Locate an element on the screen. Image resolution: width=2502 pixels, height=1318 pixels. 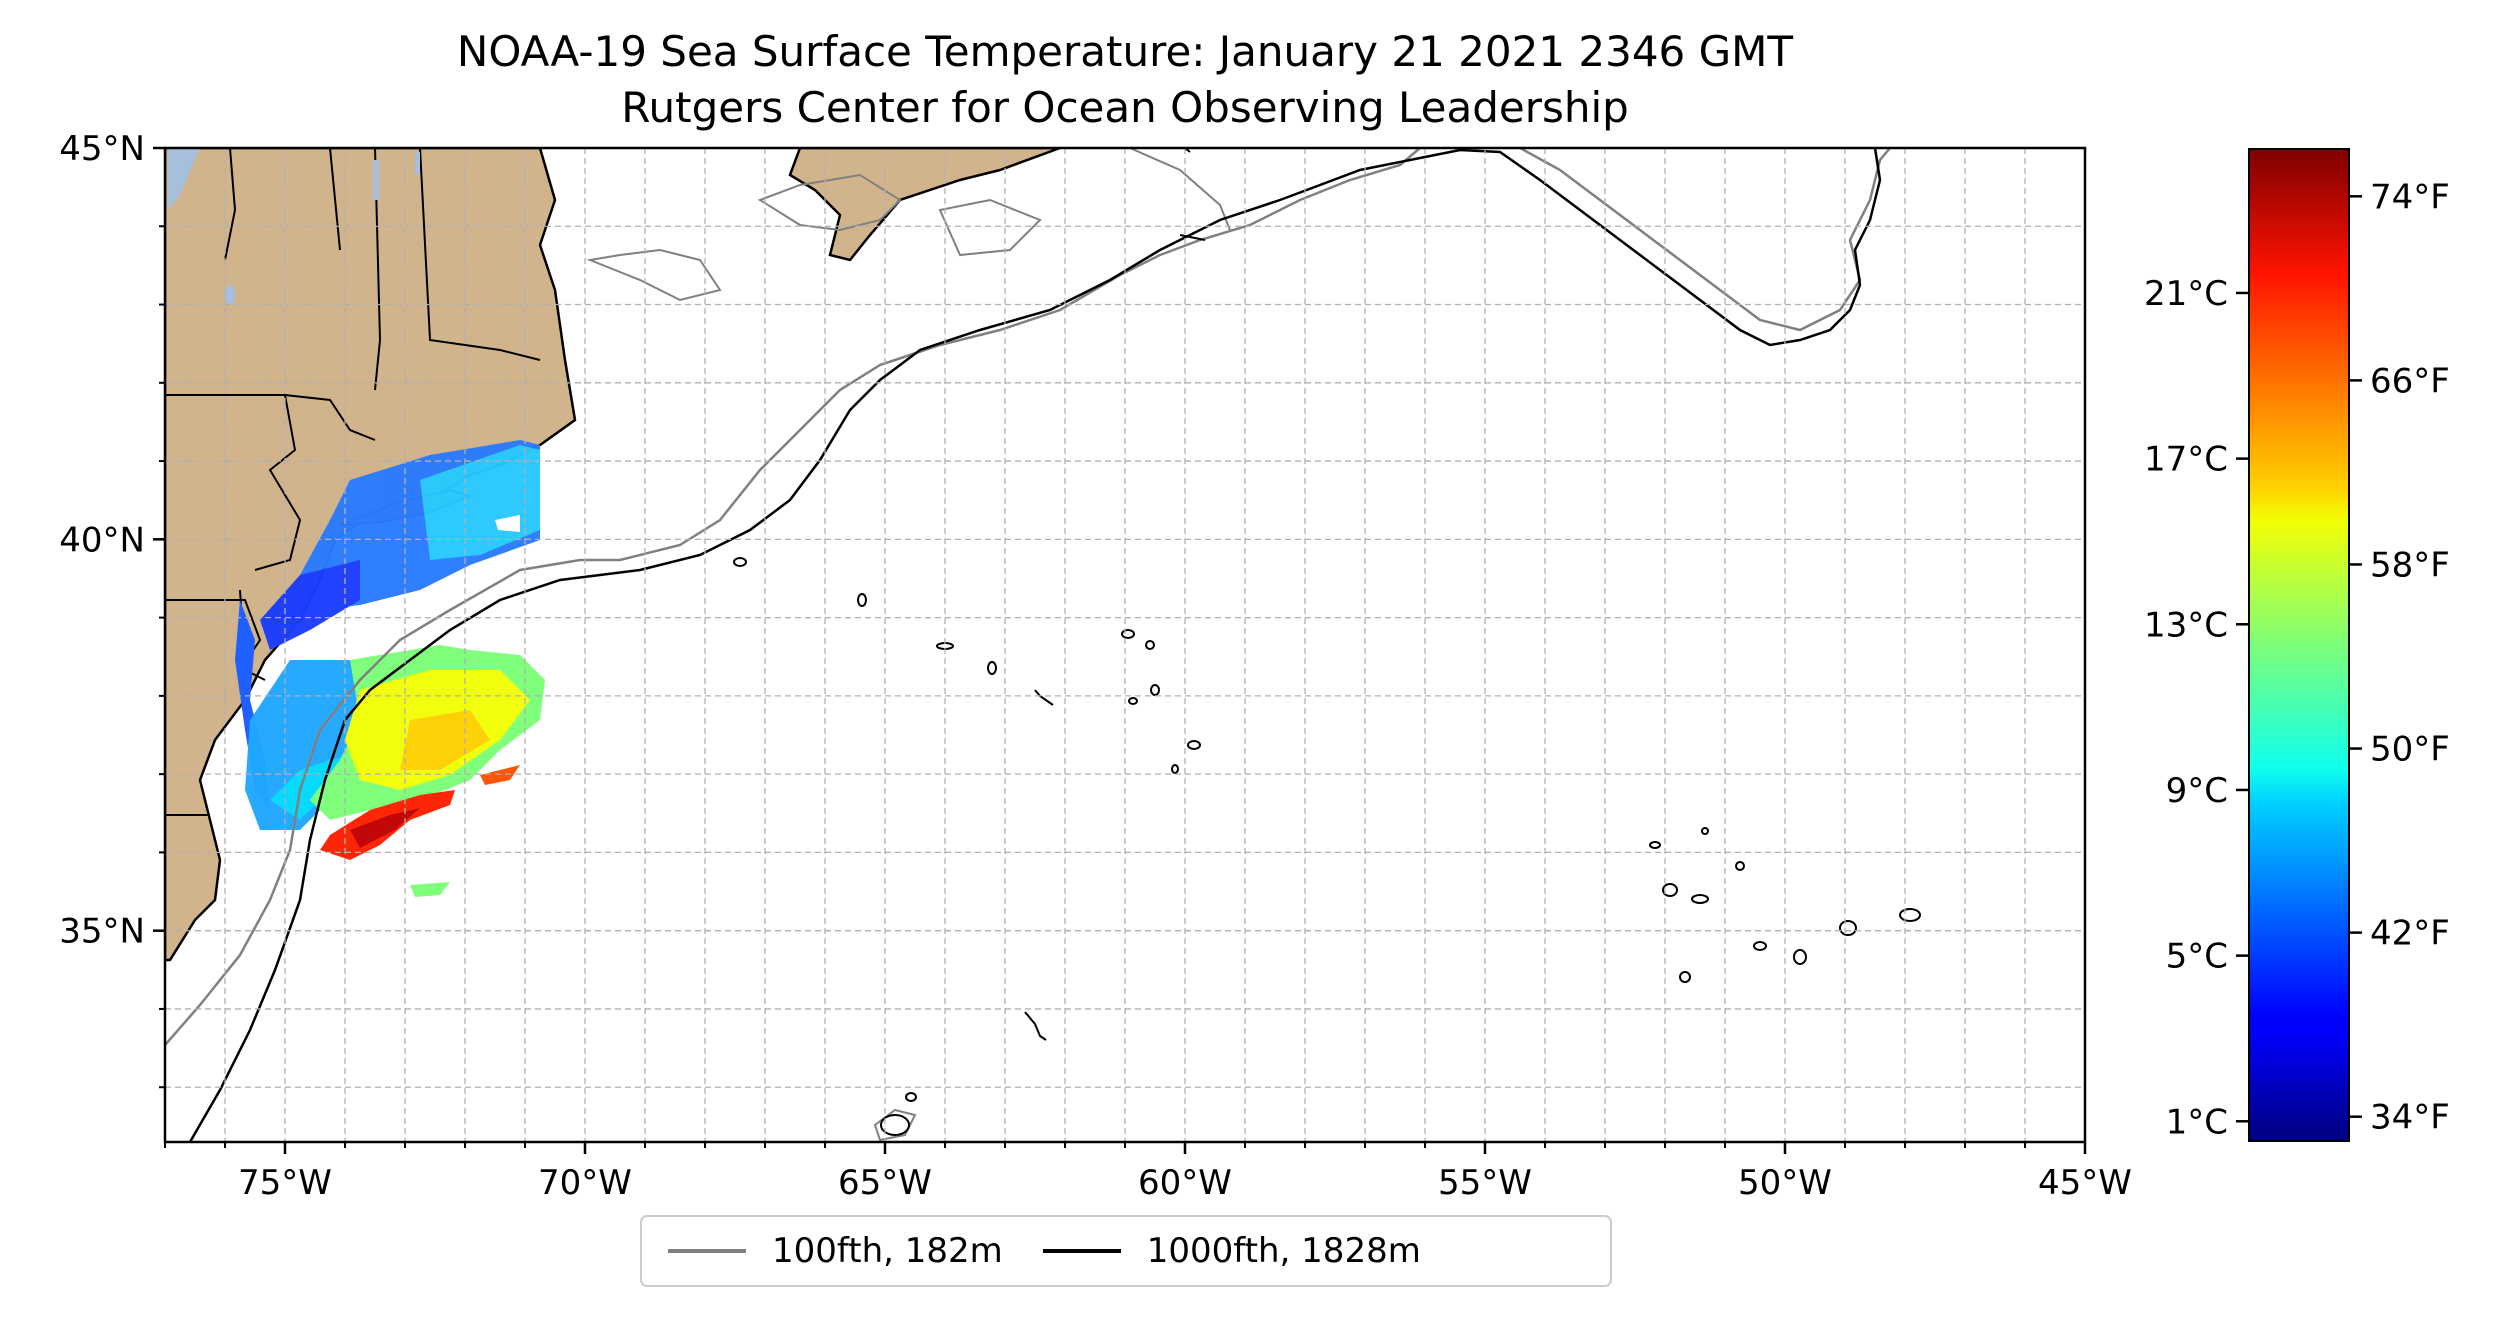
lat-tick-label: 40°N is located at coordinates (102, 540).